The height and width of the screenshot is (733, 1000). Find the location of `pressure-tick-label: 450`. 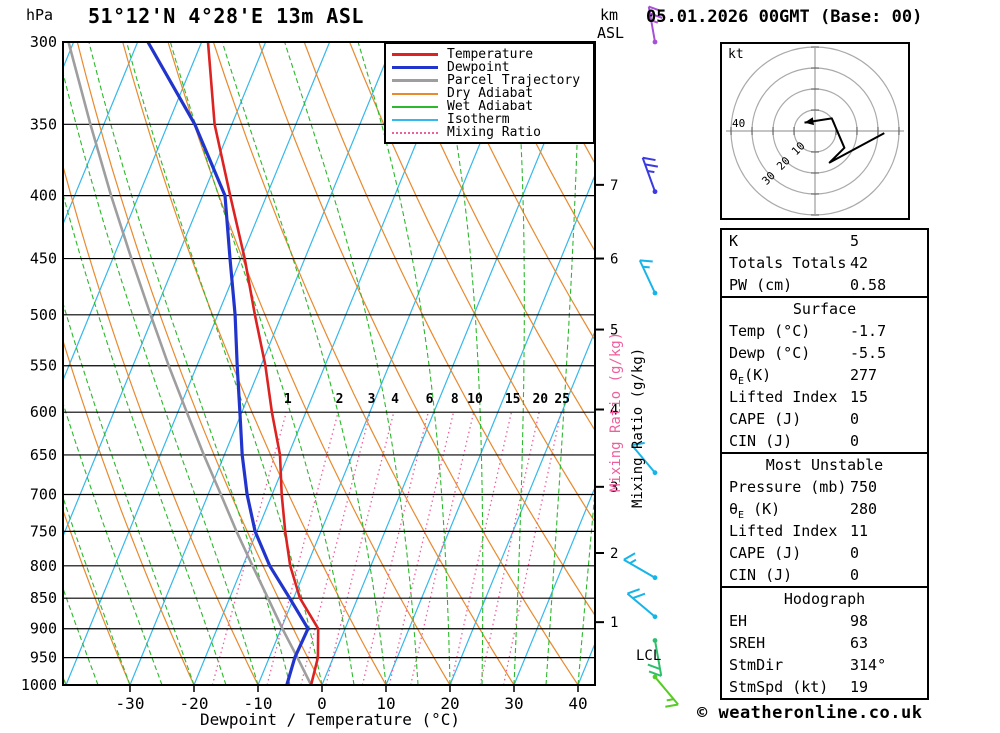

pressure-tick-label: 450 is located at coordinates (43, 259).